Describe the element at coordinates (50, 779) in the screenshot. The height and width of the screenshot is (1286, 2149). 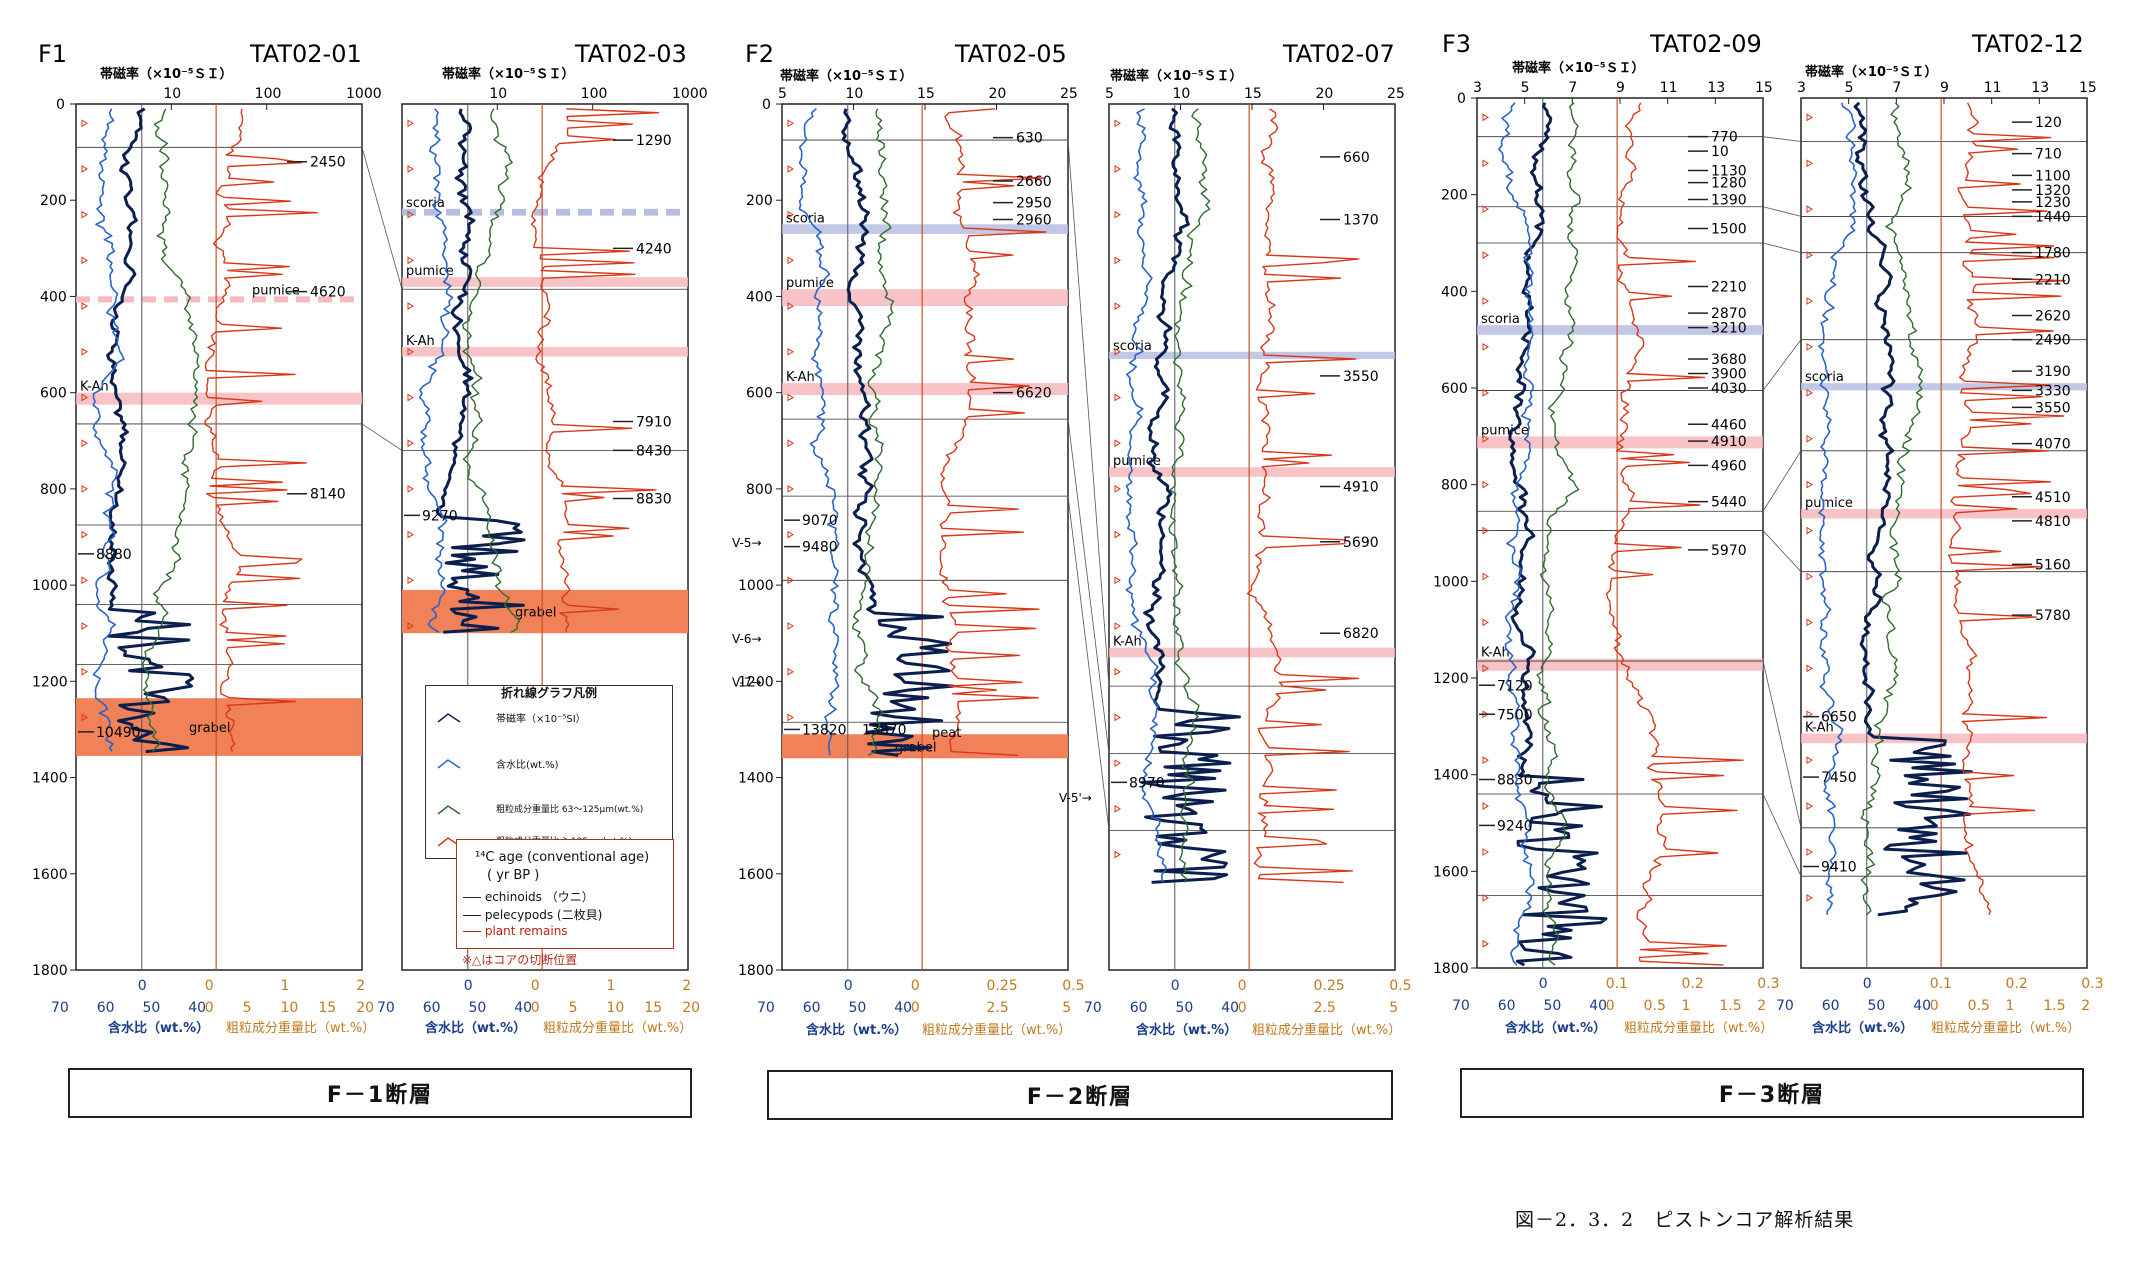
I see `depth-tick-label-tat02-01: 1400` at that location.